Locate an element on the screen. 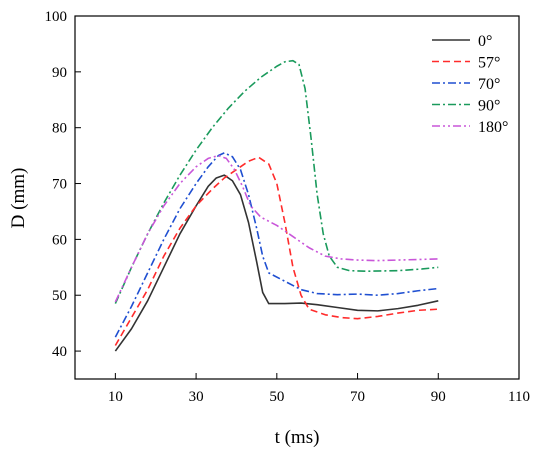  y-tick-label: 60 is located at coordinates (59, 240).